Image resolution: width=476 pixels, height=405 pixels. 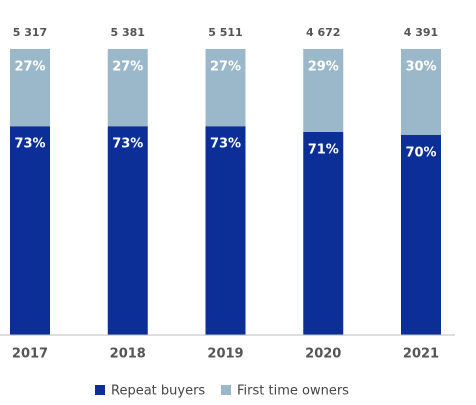 I want to click on legend-label: First time owners, so click(x=293, y=391).